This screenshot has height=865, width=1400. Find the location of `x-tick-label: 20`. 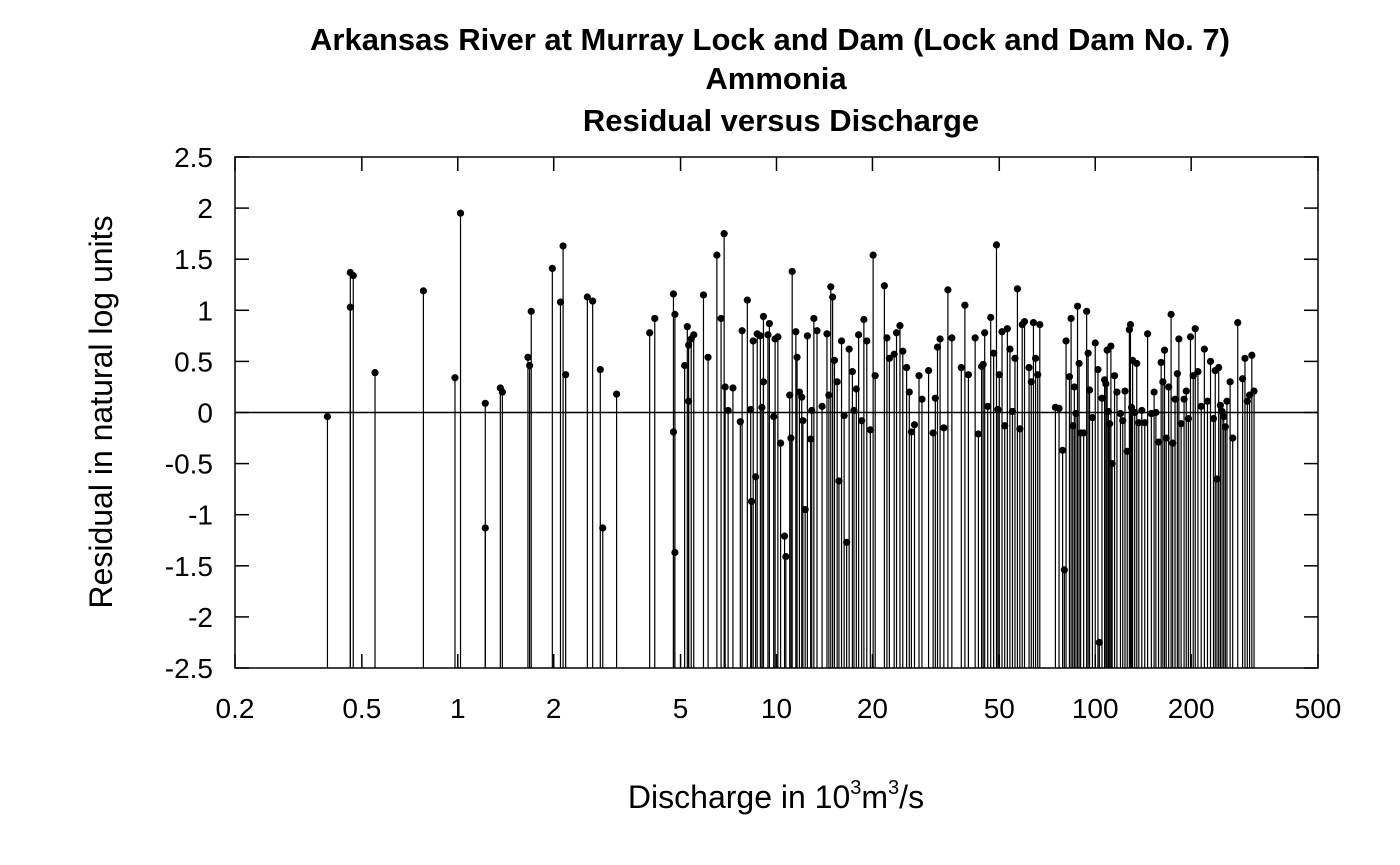

x-tick-label: 20 is located at coordinates (872, 708).